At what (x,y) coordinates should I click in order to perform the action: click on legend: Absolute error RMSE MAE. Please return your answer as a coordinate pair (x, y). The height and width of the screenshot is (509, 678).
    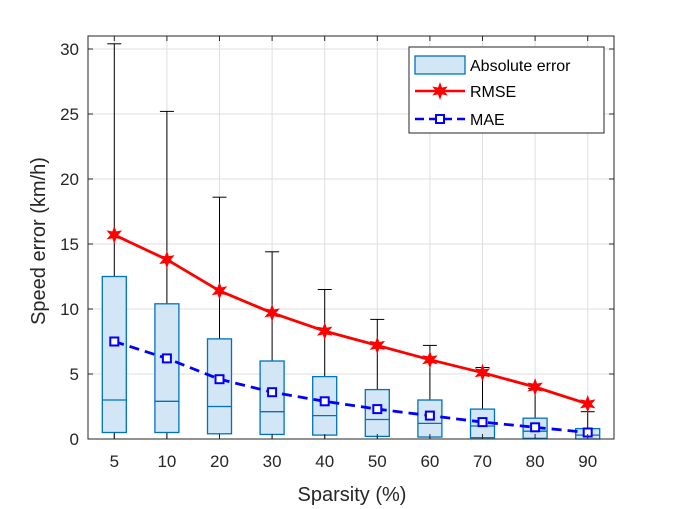
    Looking at the image, I should click on (506, 90).